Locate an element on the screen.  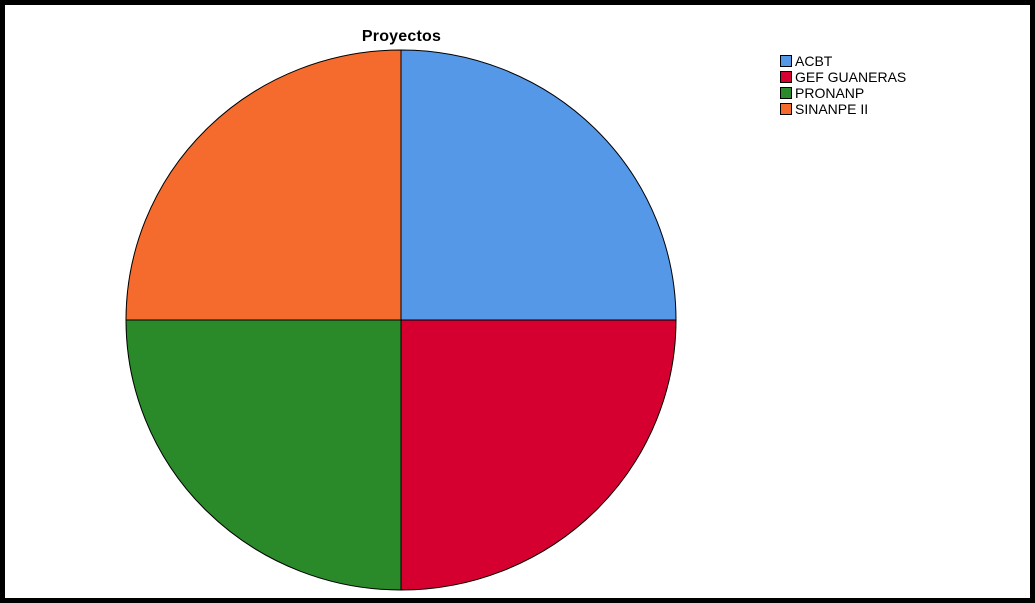
legend-label: SINANPE II is located at coordinates (832, 109).